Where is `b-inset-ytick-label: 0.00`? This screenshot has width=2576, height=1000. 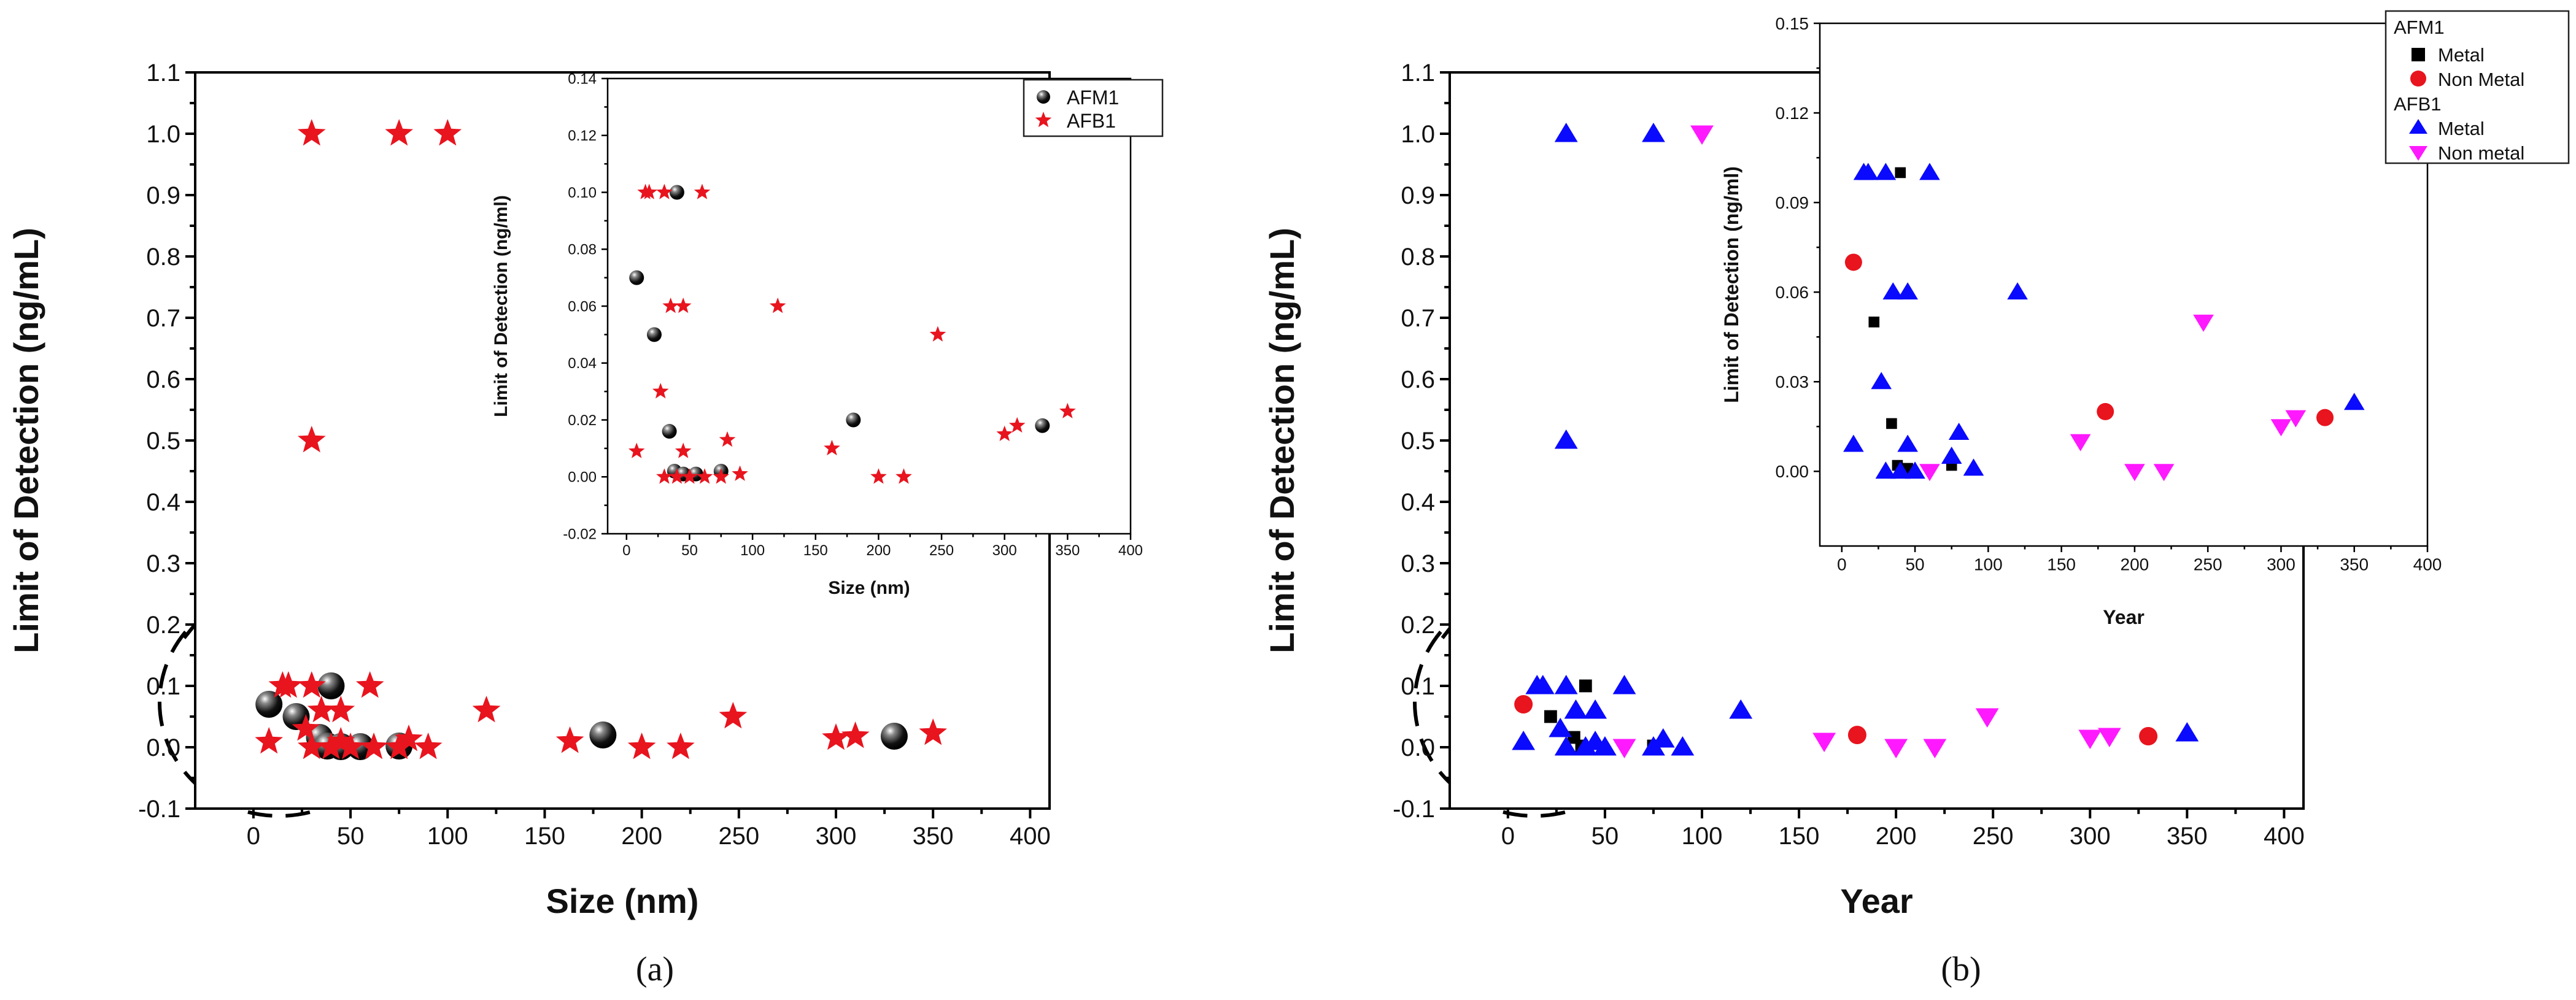
b-inset-ytick-label: 0.00 is located at coordinates (1792, 471).